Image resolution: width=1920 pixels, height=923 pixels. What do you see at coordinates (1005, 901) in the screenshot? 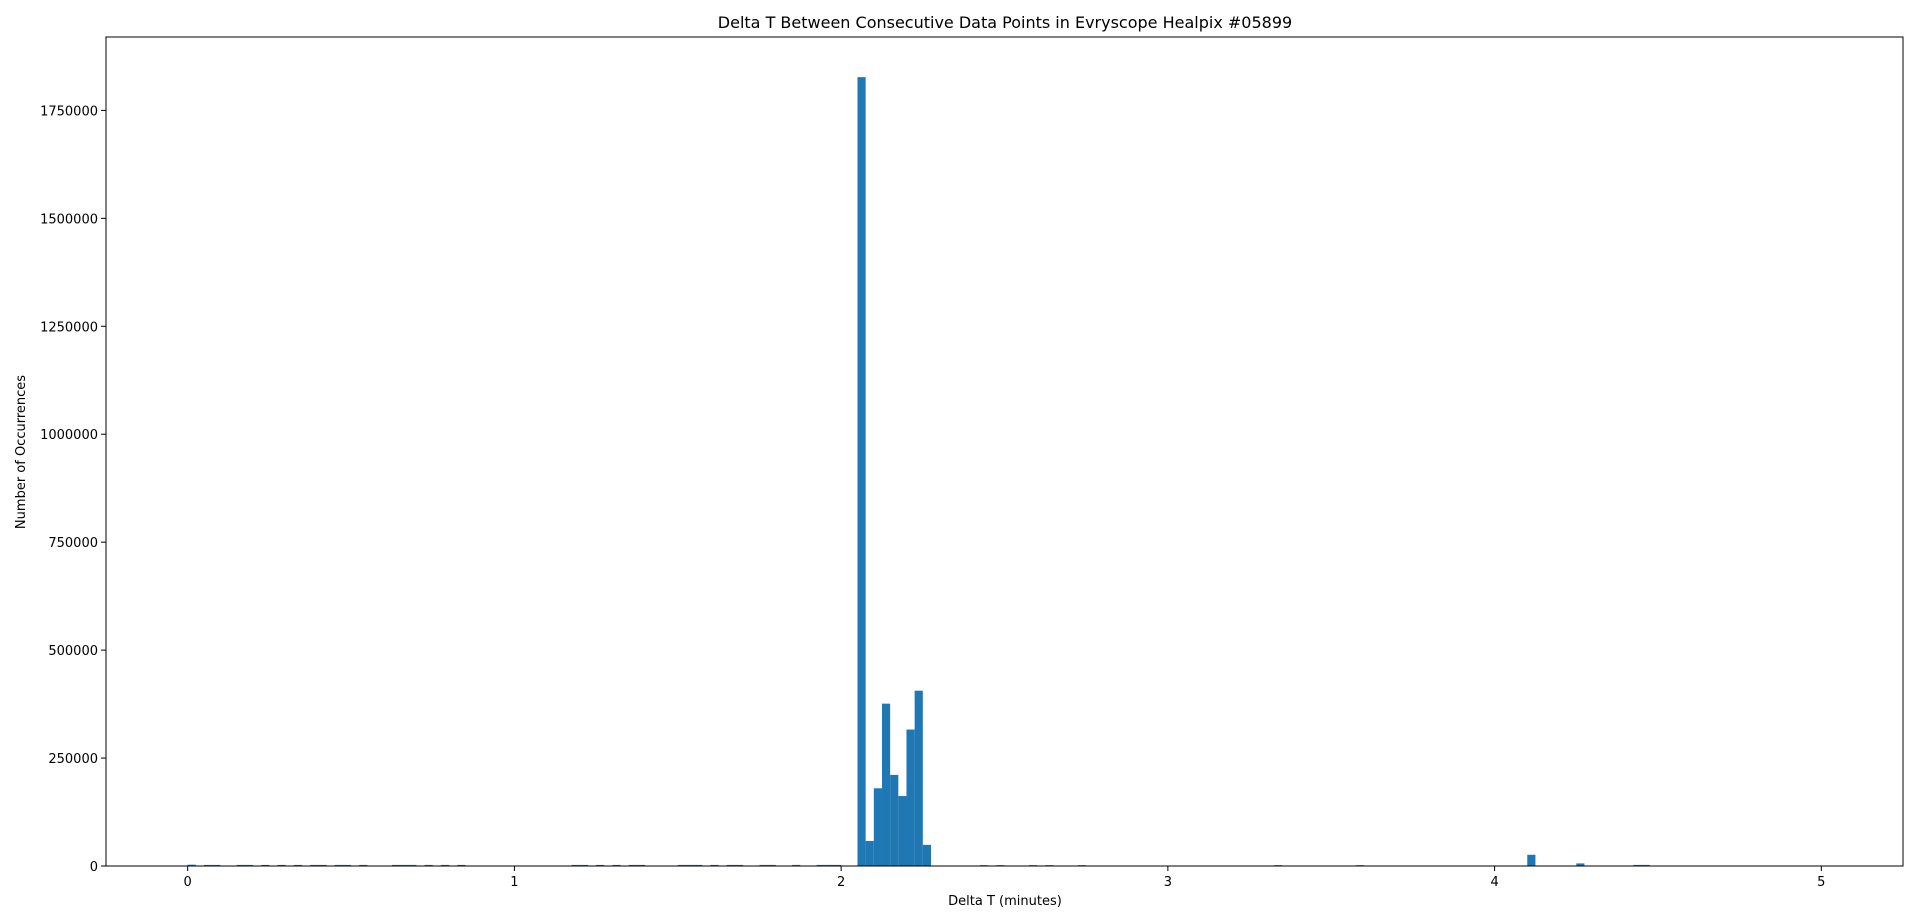
I see `x-axis-label: Delta T (minutes)` at bounding box center [1005, 901].